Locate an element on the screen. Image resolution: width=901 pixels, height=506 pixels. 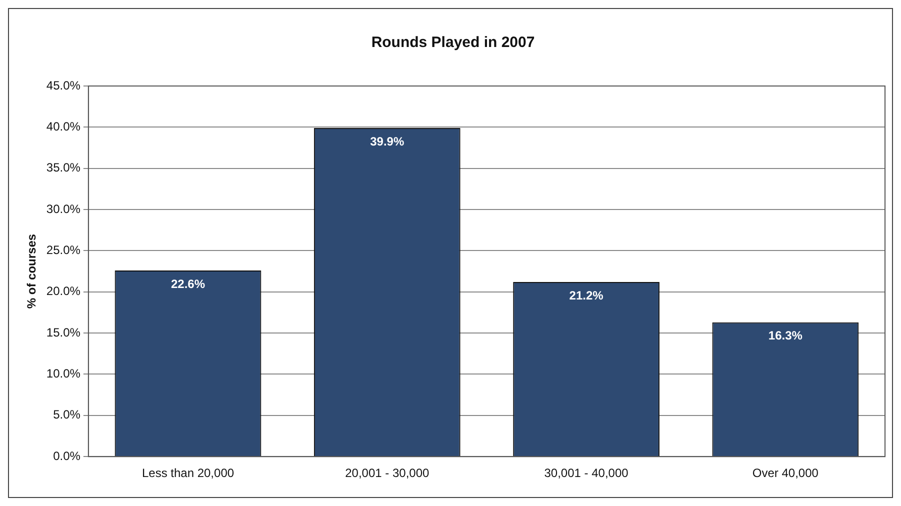
data-label: 22.6% is located at coordinates (188, 283).